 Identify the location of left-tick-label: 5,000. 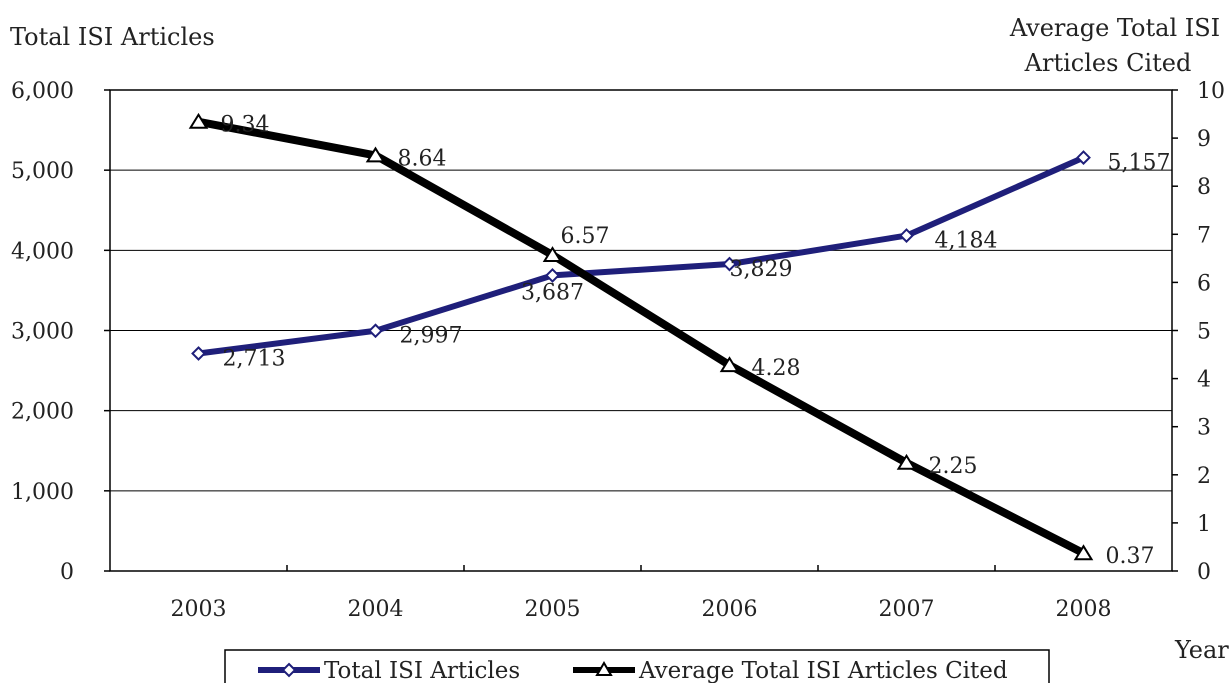
(42, 171).